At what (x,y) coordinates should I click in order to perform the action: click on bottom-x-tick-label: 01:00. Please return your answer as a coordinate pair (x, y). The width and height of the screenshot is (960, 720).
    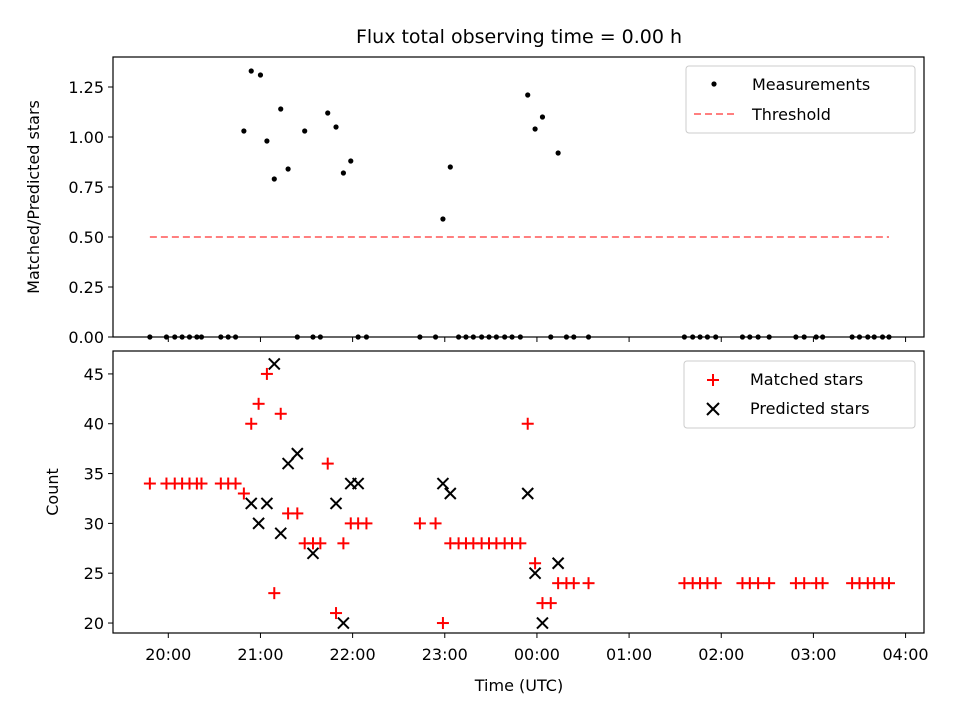
    Looking at the image, I should click on (629, 654).